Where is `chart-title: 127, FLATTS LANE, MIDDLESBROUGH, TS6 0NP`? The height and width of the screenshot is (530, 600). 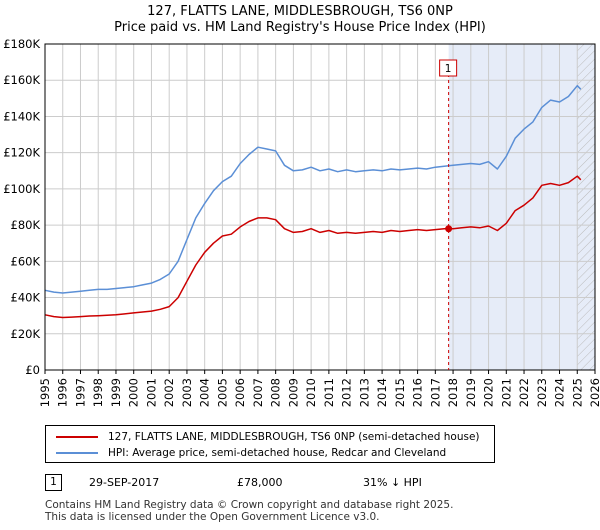
chart-title: 127, FLATTS LANE, MIDDLESBROUGH, TS6 0NP is located at coordinates (300, 11).